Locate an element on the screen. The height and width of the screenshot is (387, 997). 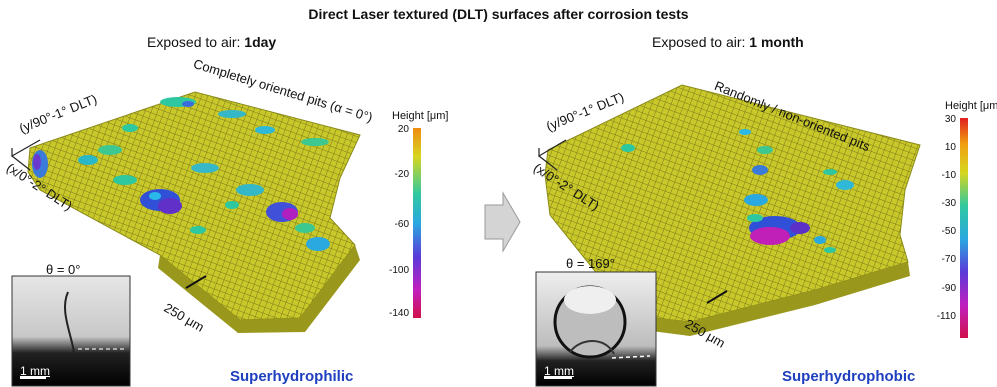
right-droplet-photo is located at coordinates (596, 329).